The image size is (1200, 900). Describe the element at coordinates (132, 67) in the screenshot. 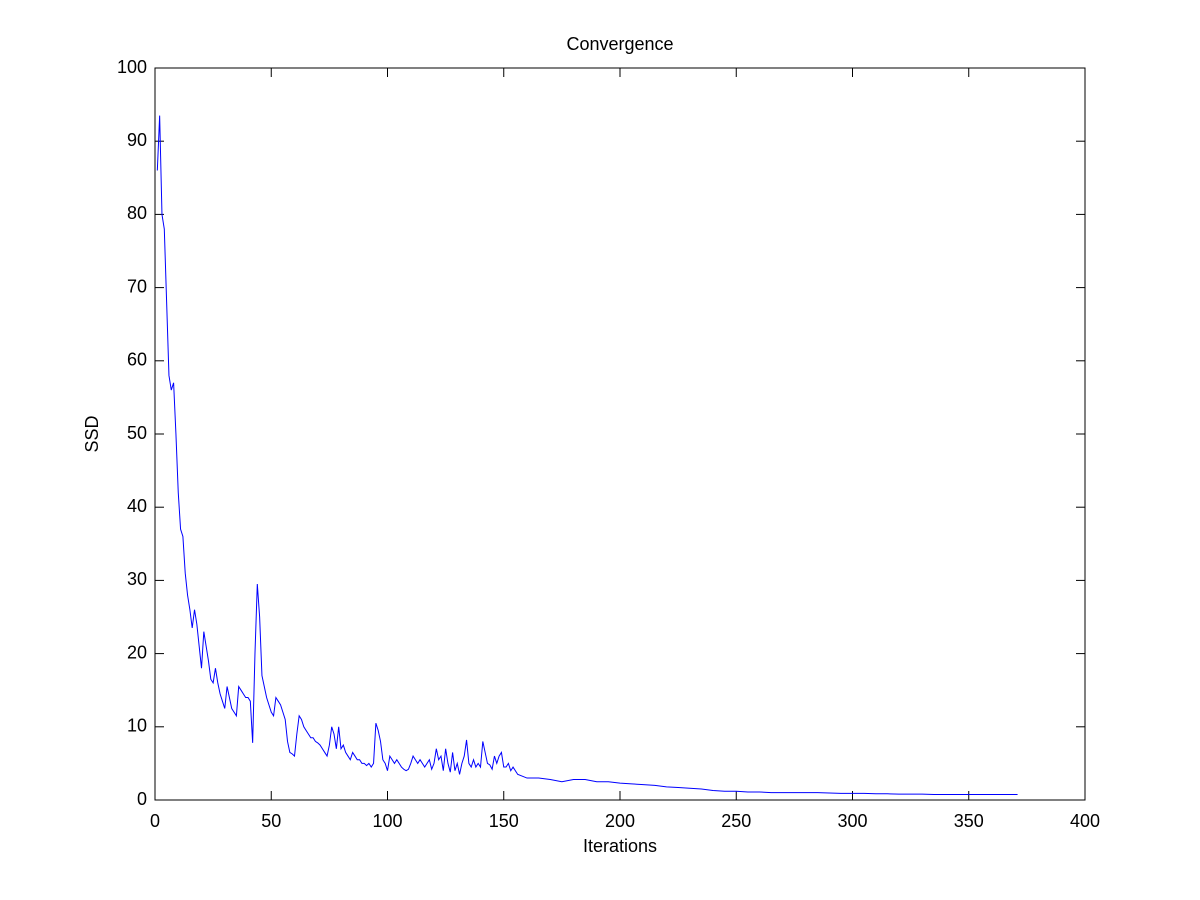

I see `y-tick-label: 100` at that location.